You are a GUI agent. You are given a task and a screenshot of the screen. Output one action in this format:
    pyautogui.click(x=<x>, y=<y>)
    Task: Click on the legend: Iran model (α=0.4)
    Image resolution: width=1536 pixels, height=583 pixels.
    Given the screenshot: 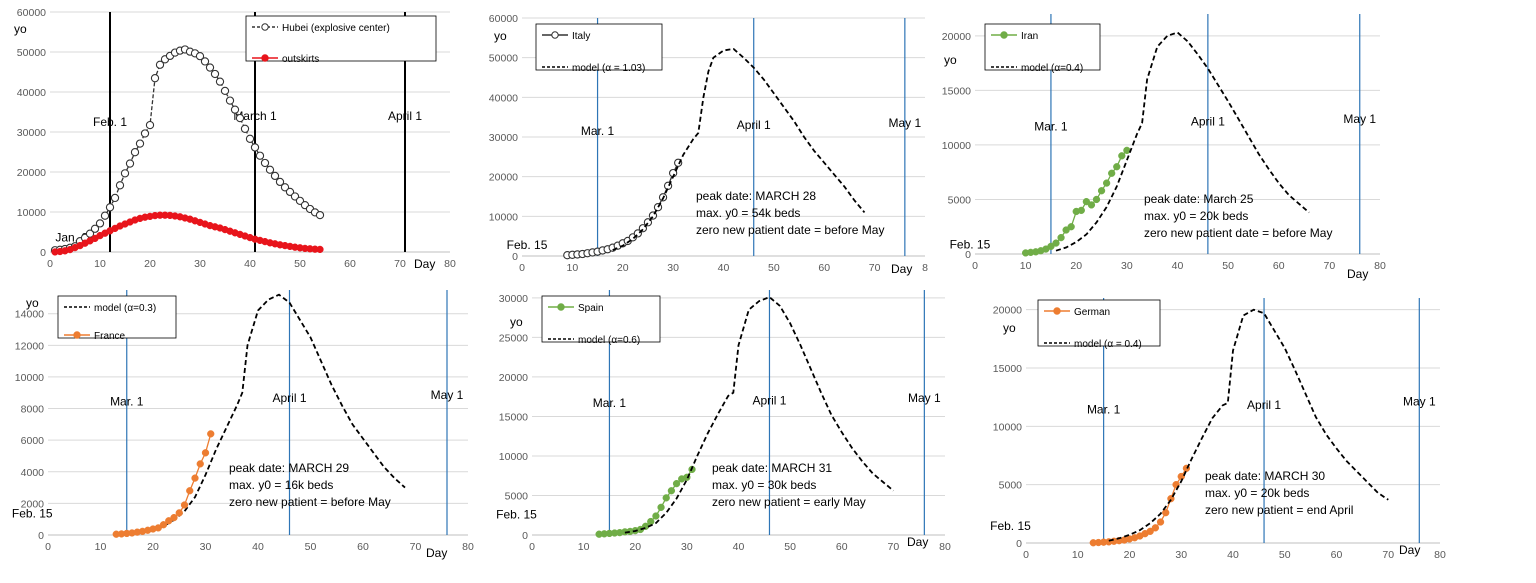 What is the action you would take?
    pyautogui.click(x=1042, y=48)
    